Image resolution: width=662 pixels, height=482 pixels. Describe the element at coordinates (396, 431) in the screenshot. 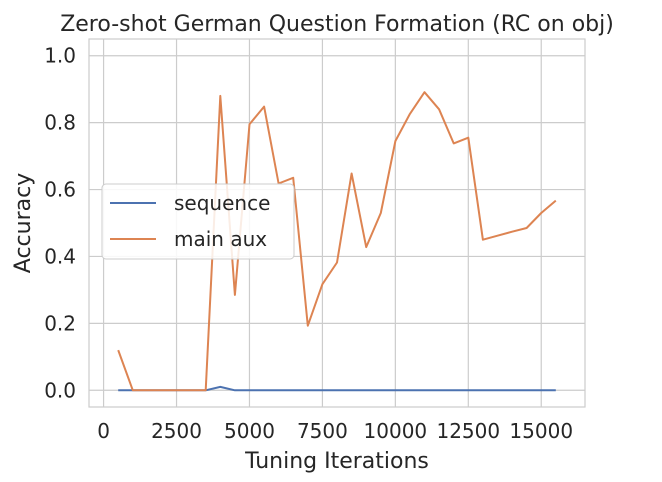

I see `x-tick-label: 10000` at that location.